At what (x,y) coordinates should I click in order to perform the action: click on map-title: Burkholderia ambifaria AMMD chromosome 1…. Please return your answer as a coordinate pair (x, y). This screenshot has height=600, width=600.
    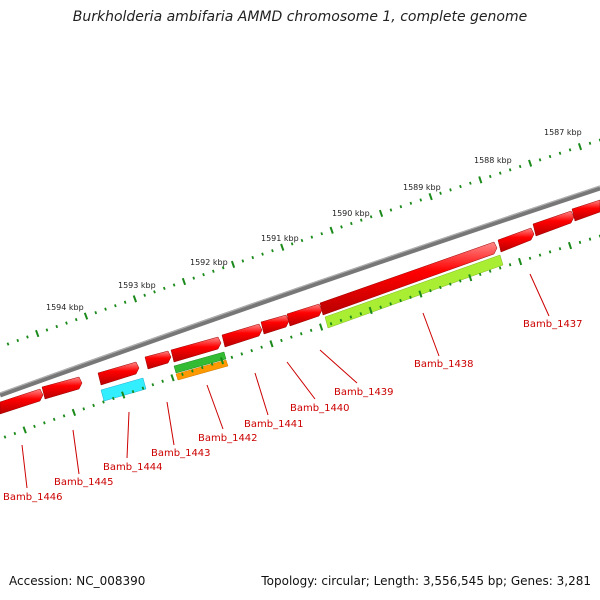
    Looking at the image, I should click on (300, 17).